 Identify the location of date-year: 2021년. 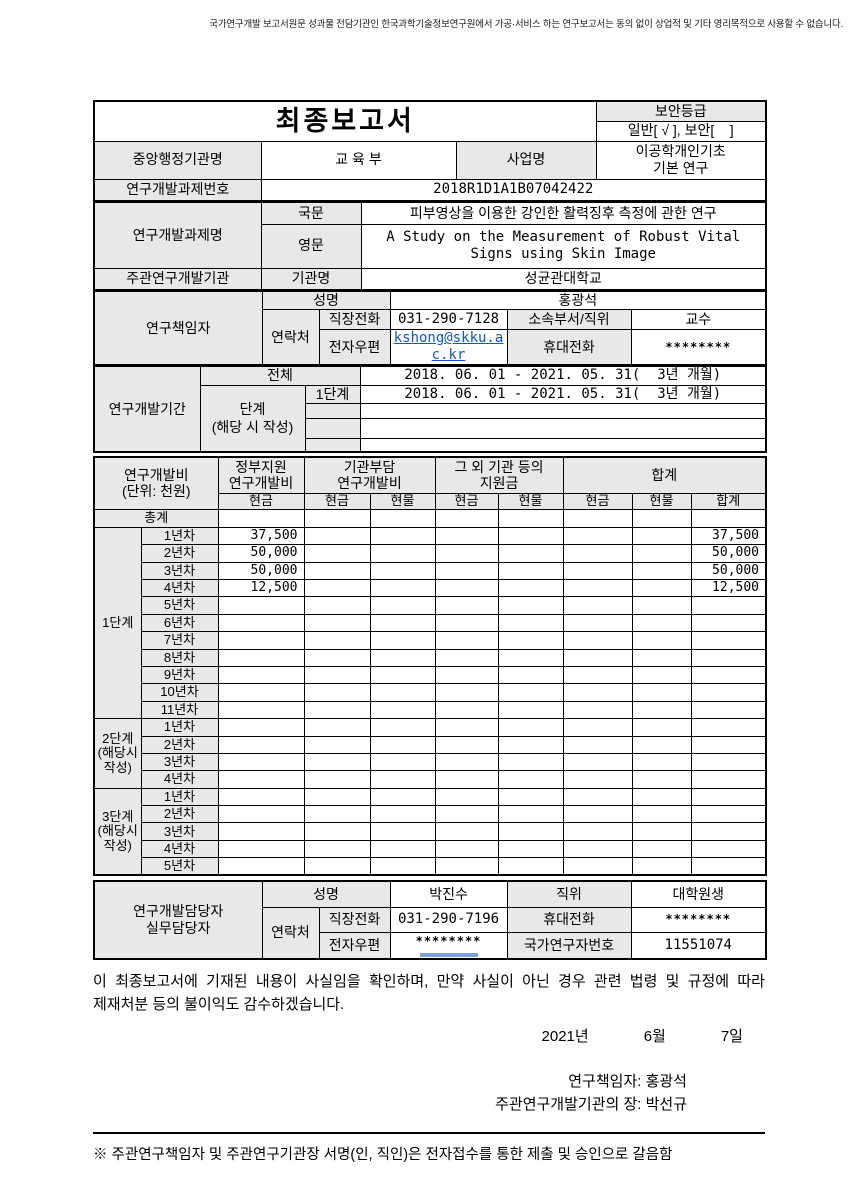
(565, 1037).